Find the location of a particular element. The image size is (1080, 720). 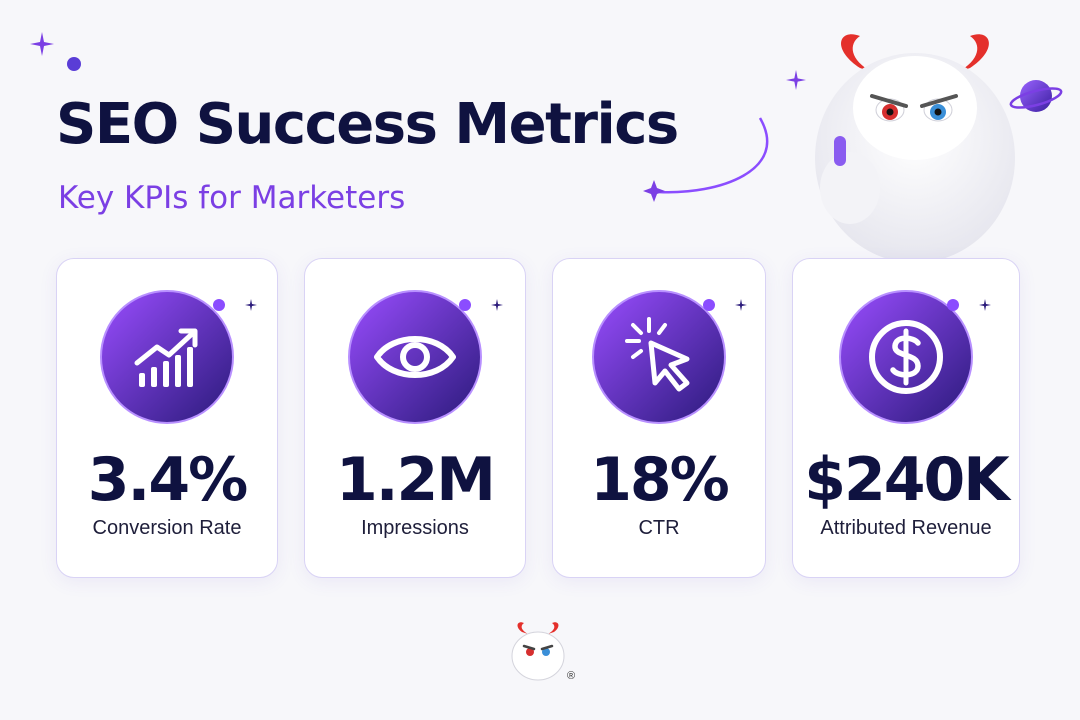

metric-card-conversion-rate: 3.4% Conversion Rate is located at coordinates (167, 418).